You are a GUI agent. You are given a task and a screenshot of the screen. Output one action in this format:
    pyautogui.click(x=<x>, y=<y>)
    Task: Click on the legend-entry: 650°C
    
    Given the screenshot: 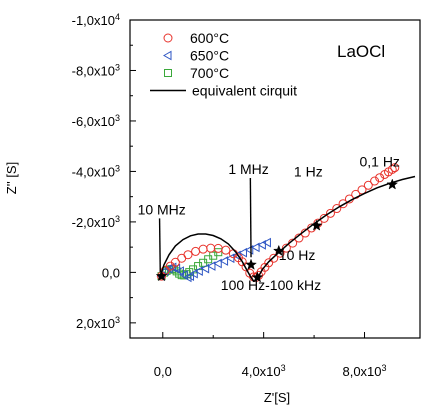 What is the action you would take?
    pyautogui.click(x=195, y=56)
    